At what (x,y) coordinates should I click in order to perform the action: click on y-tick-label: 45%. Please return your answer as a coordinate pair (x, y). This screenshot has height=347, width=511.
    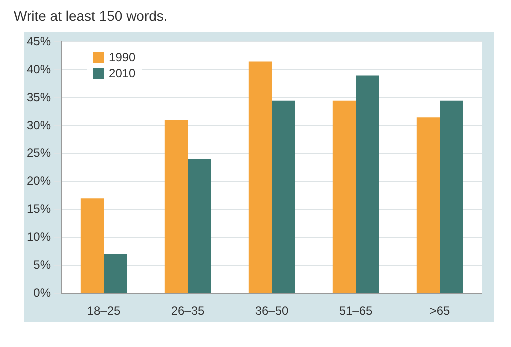
    Looking at the image, I should click on (39, 41).